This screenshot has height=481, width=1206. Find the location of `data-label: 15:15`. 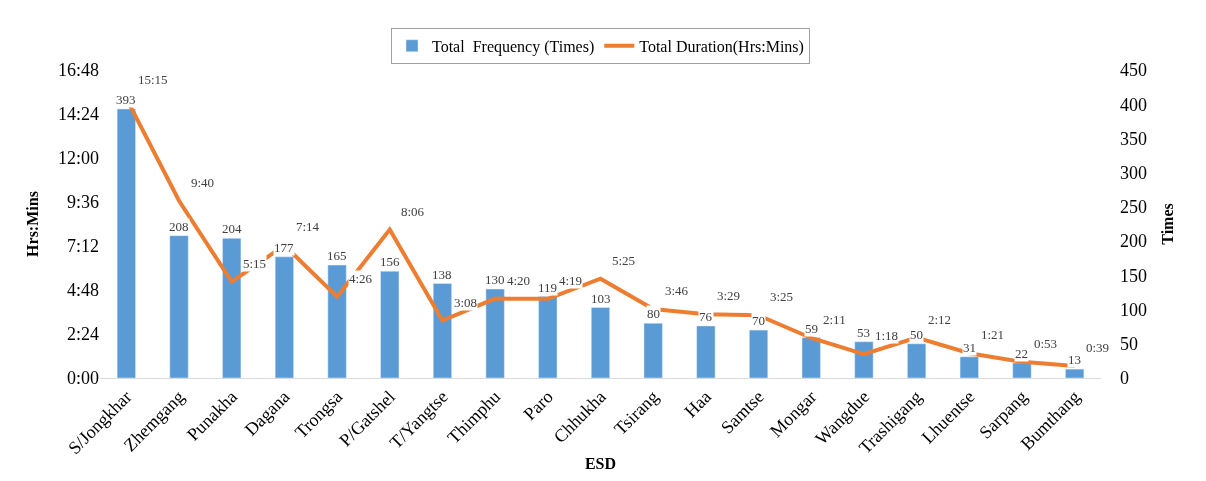

data-label: 15:15 is located at coordinates (153, 79).